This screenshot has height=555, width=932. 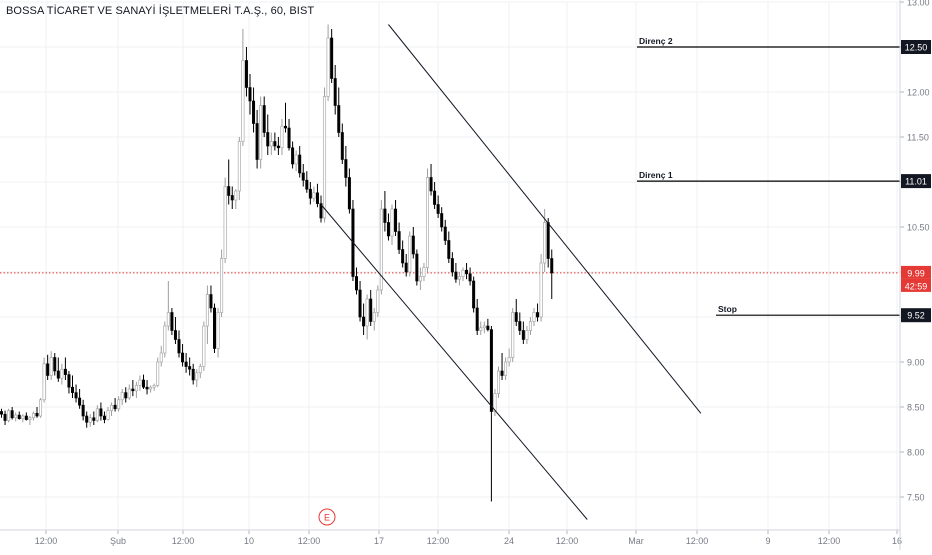 What do you see at coordinates (118, 541) in the screenshot?
I see `x-tick-label: Şub` at bounding box center [118, 541].